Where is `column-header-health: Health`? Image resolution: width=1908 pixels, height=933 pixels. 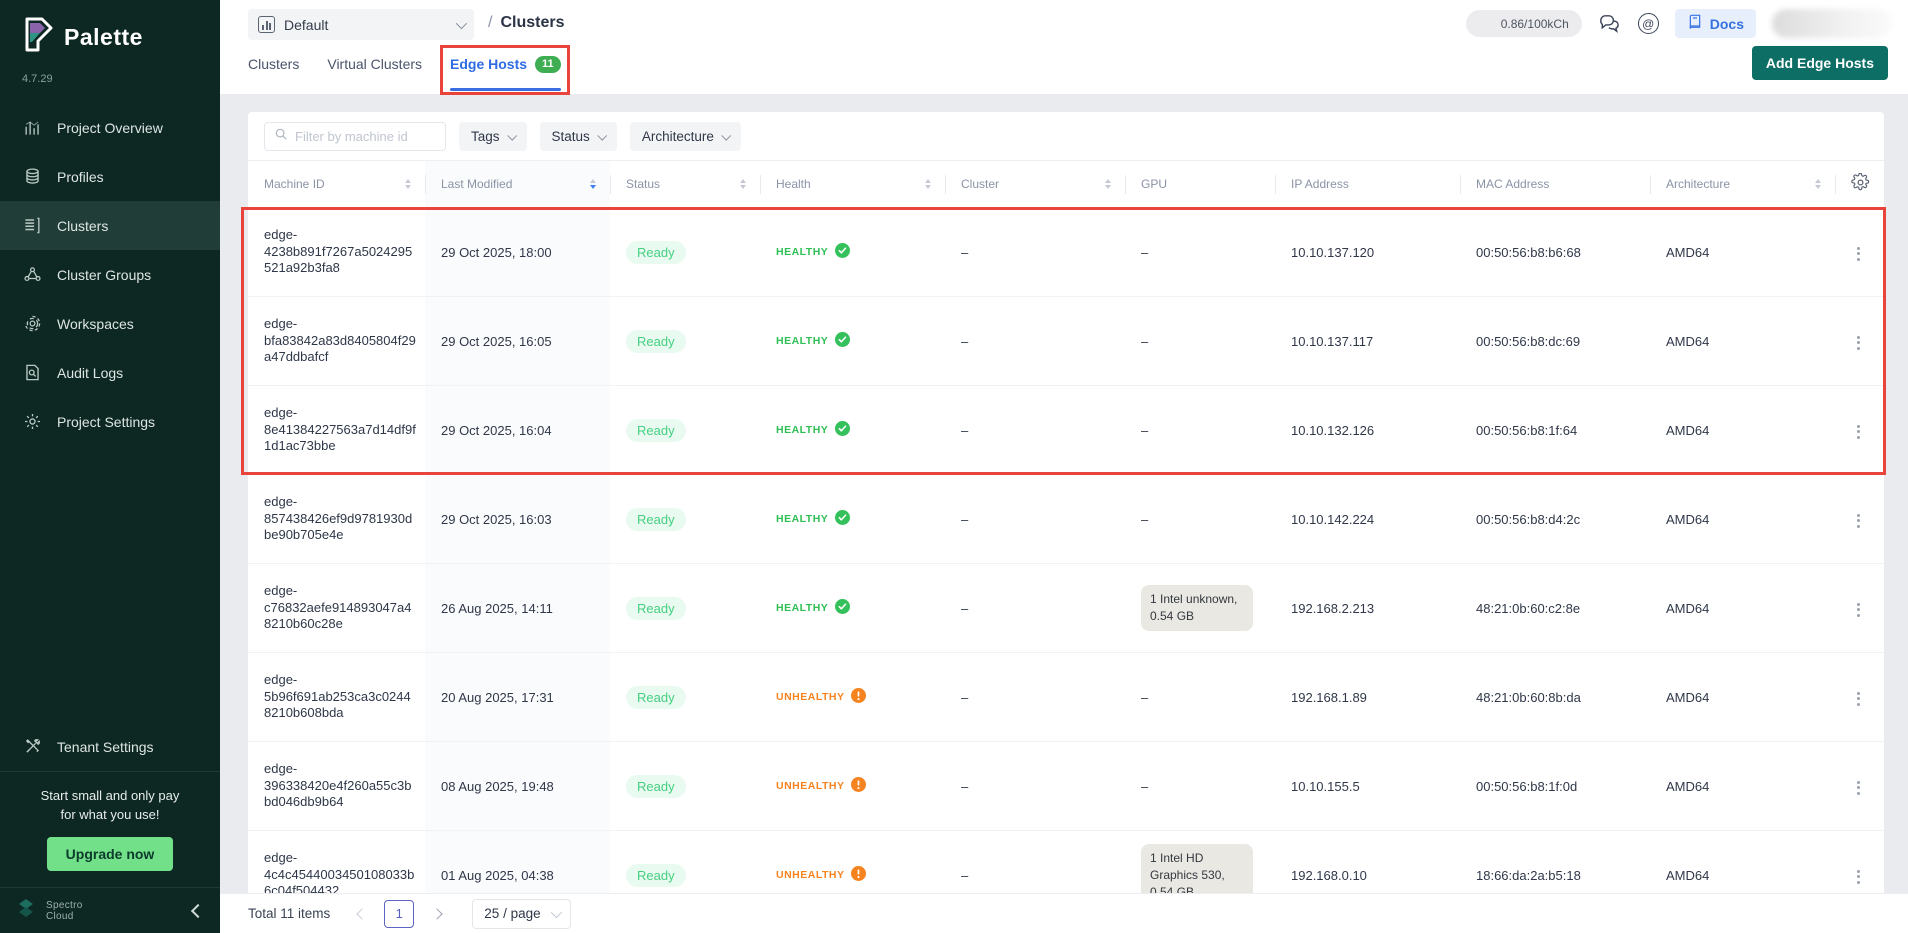
column-header-health: Health is located at coordinates (852, 184).